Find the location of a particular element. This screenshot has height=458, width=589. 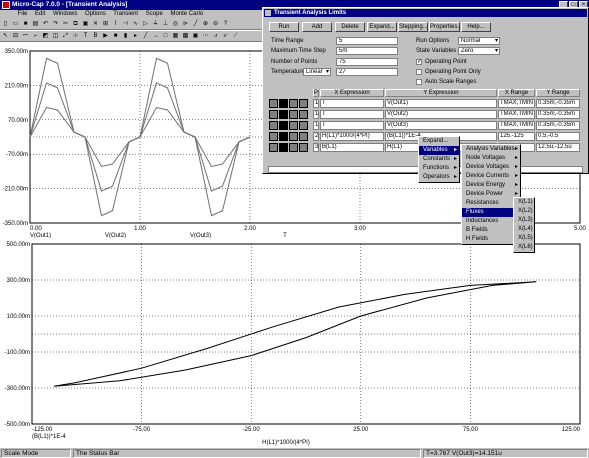

time-range-input: 5 is located at coordinates (367, 41).